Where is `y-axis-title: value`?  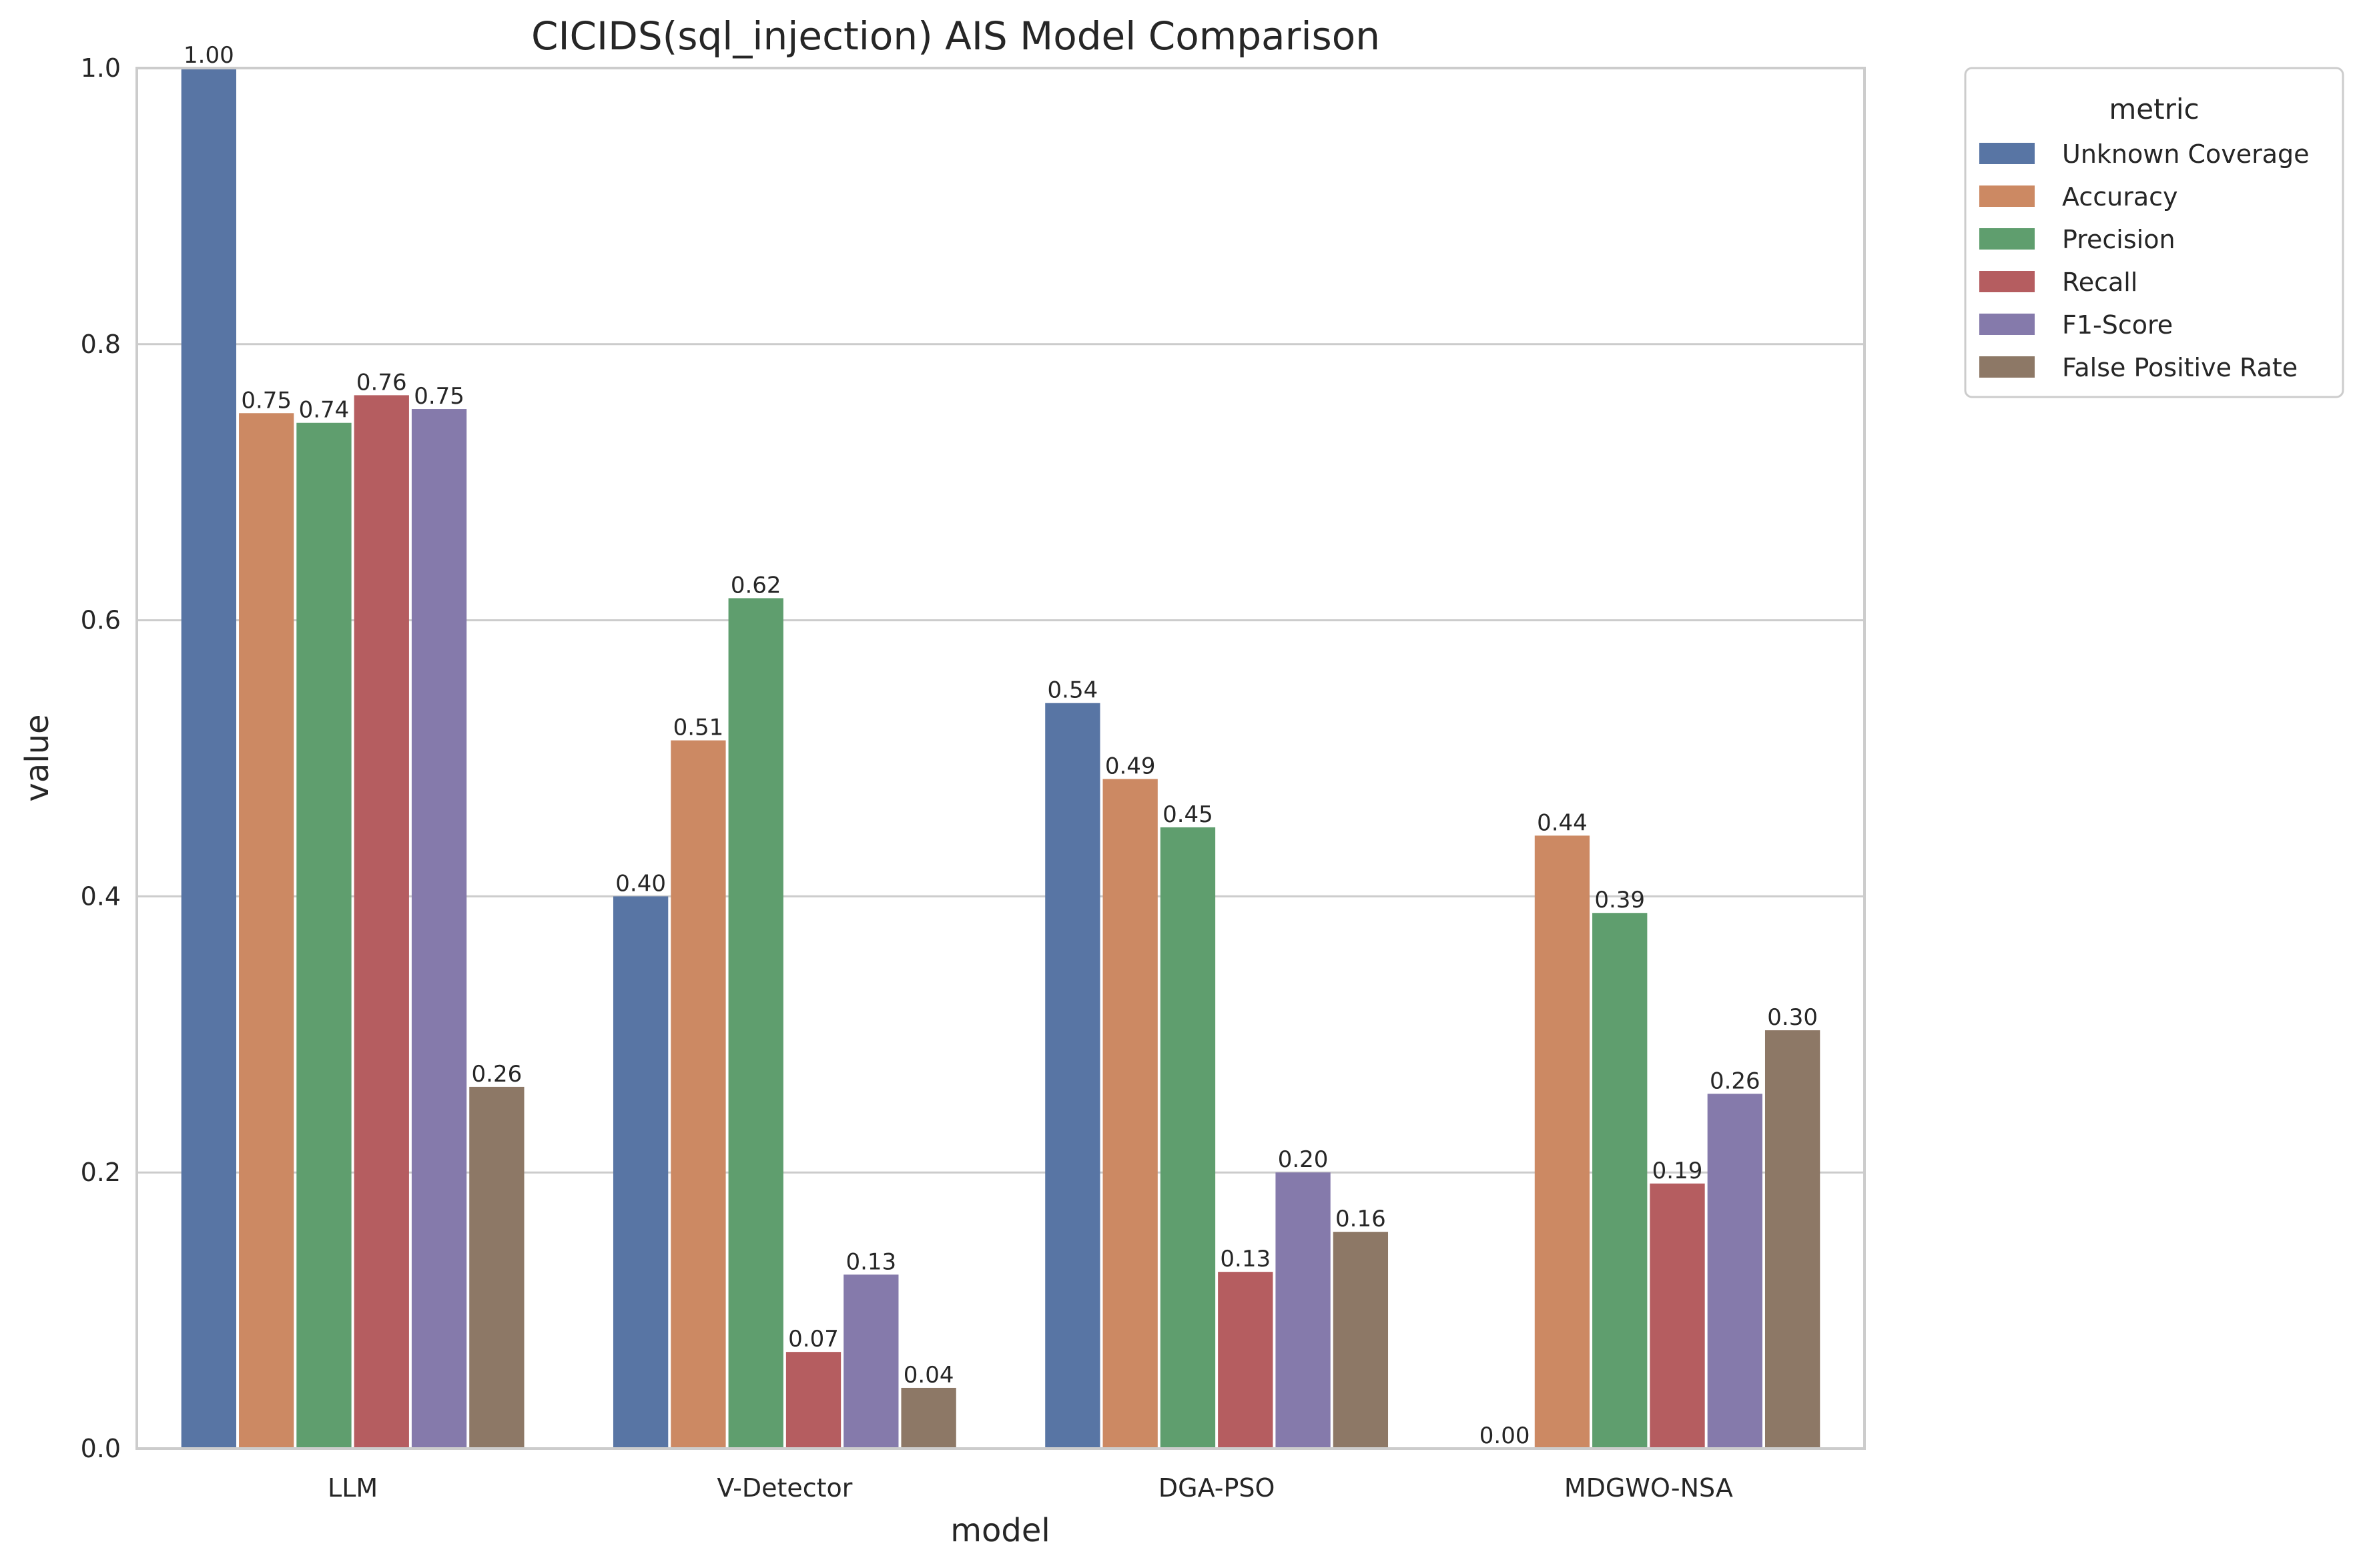 y-axis-title: value is located at coordinates (37, 757).